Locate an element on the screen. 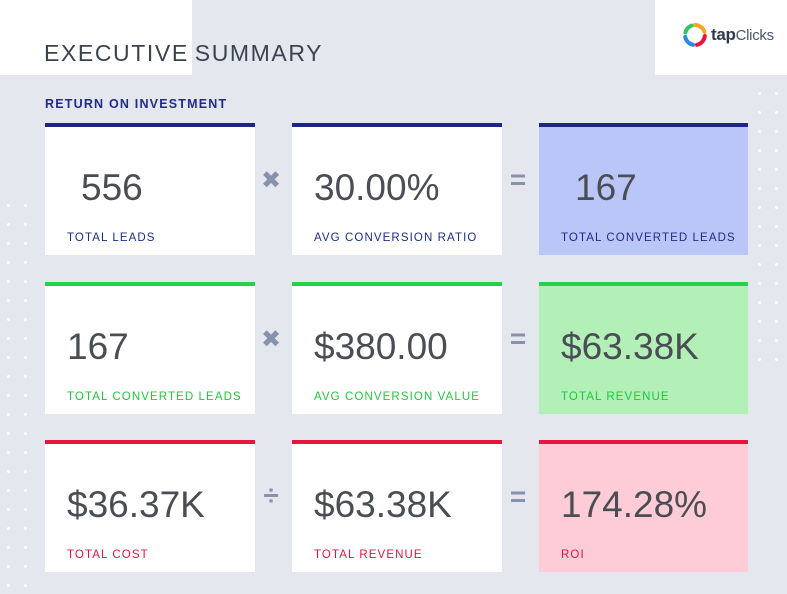 The image size is (787, 594). logo-panel is located at coordinates (721, 37).